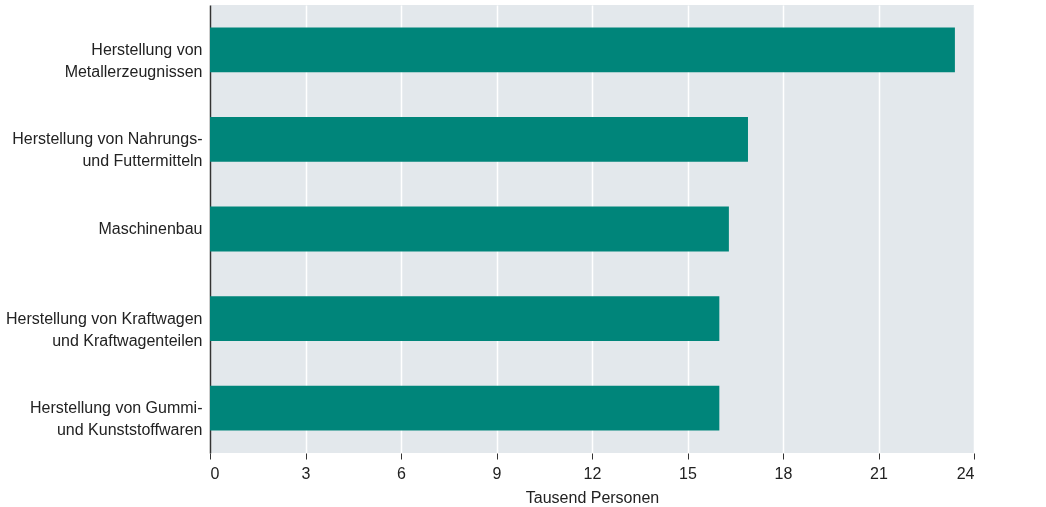  I want to click on x-tick-label: 0, so click(215, 473).